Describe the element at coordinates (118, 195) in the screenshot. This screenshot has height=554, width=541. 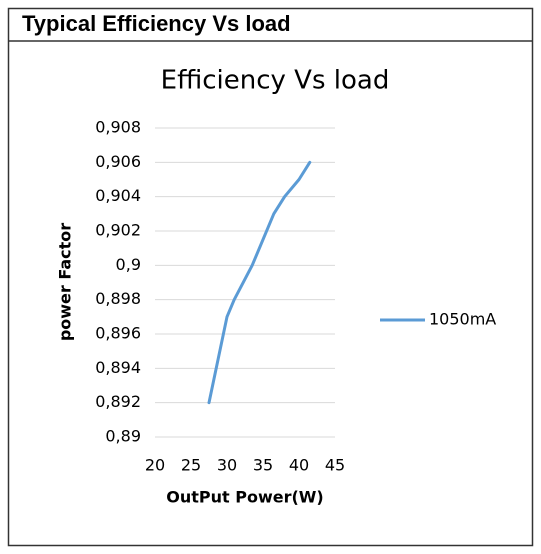
I see `y-tick-label: 0,904` at that location.